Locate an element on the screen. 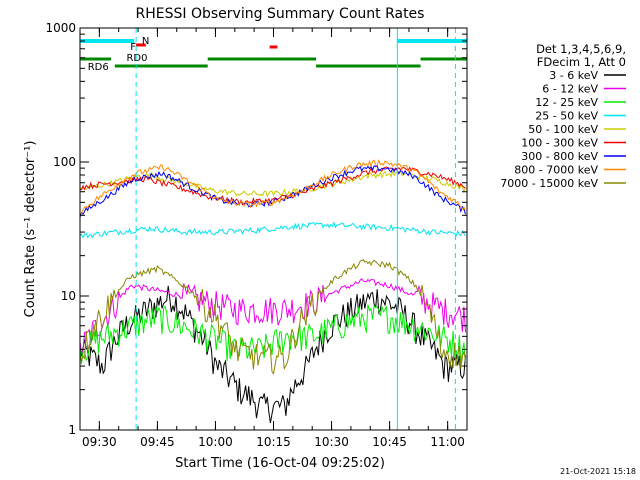  flag-label-rd0: RD0 is located at coordinates (136, 58).